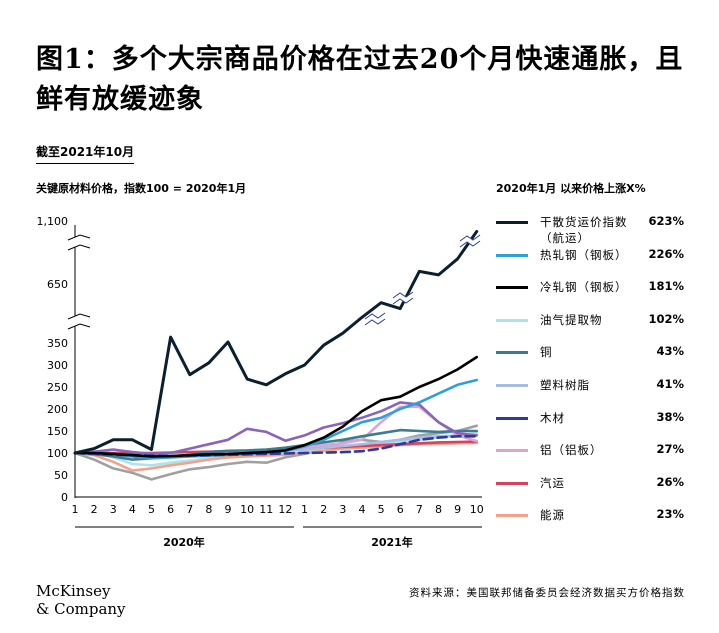 The image size is (719, 633). I want to click on legend-label: 塑料树脂, so click(565, 385).